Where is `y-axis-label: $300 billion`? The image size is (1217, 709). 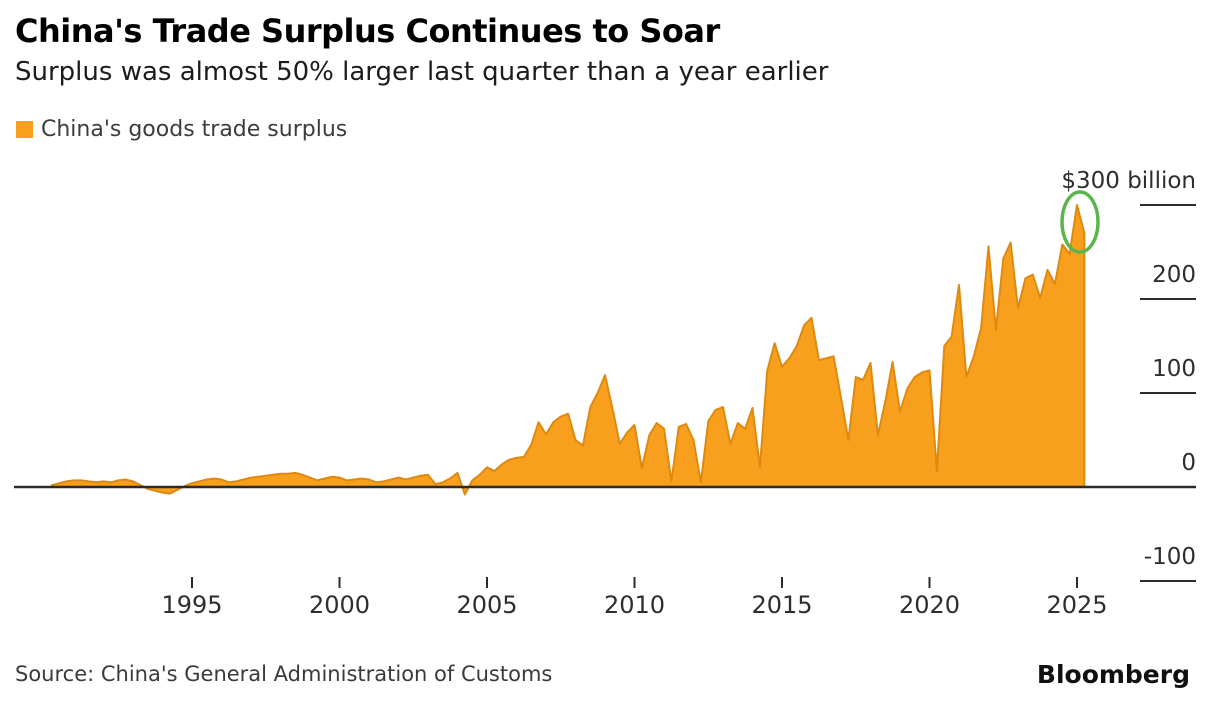 y-axis-label: $300 billion is located at coordinates (1128, 181).